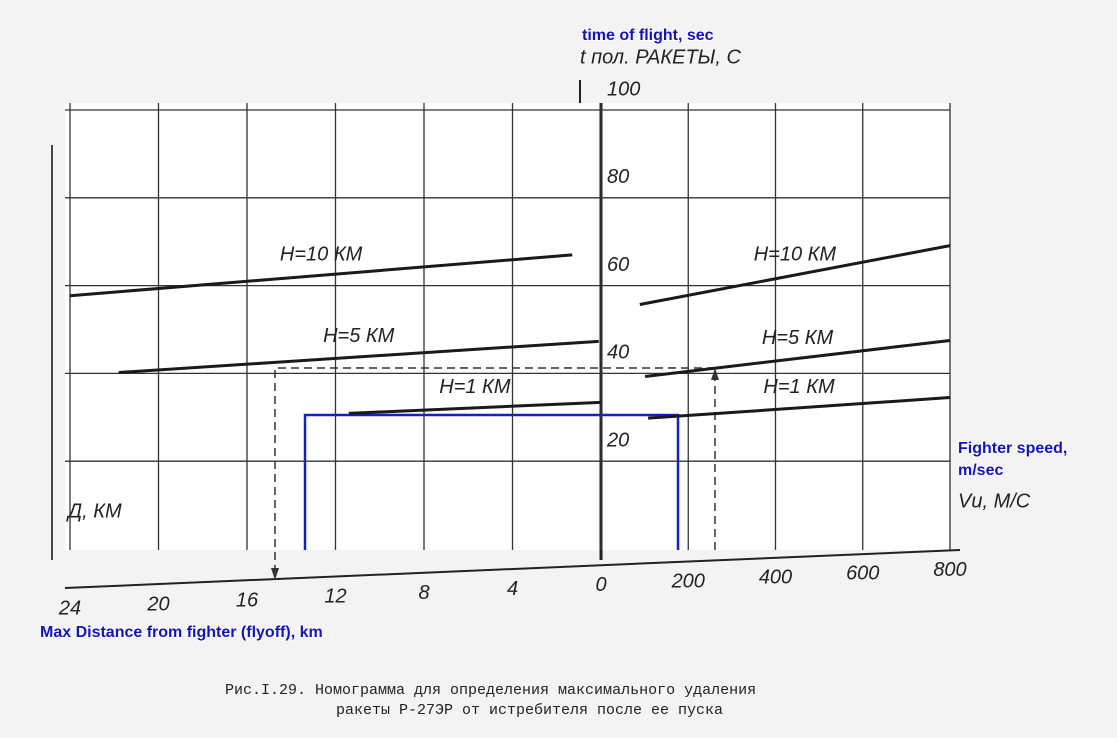 The image size is (1117, 738). I want to click on x-tick-label: 0, so click(600, 585).